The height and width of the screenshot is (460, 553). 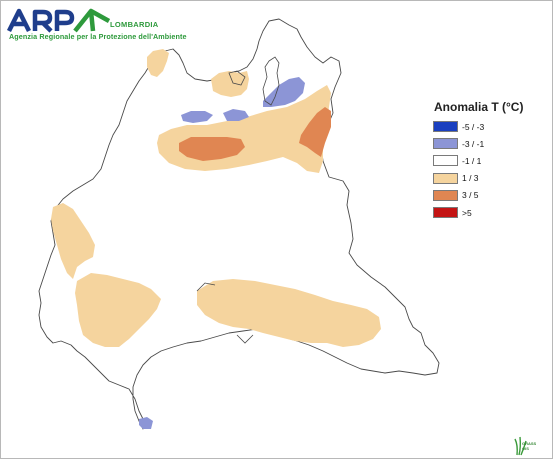 What do you see at coordinates (470, 178) in the screenshot?
I see `legend-label: 1 / 3` at bounding box center [470, 178].